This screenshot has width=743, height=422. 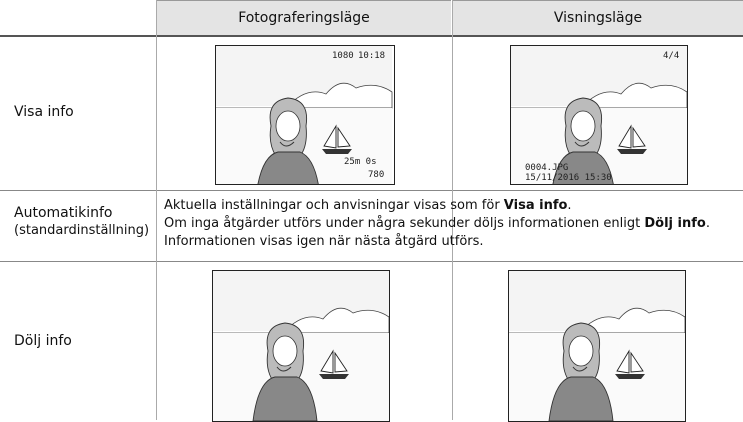 I want to click on overlay-text: 0004.JPG, so click(x=546, y=168).